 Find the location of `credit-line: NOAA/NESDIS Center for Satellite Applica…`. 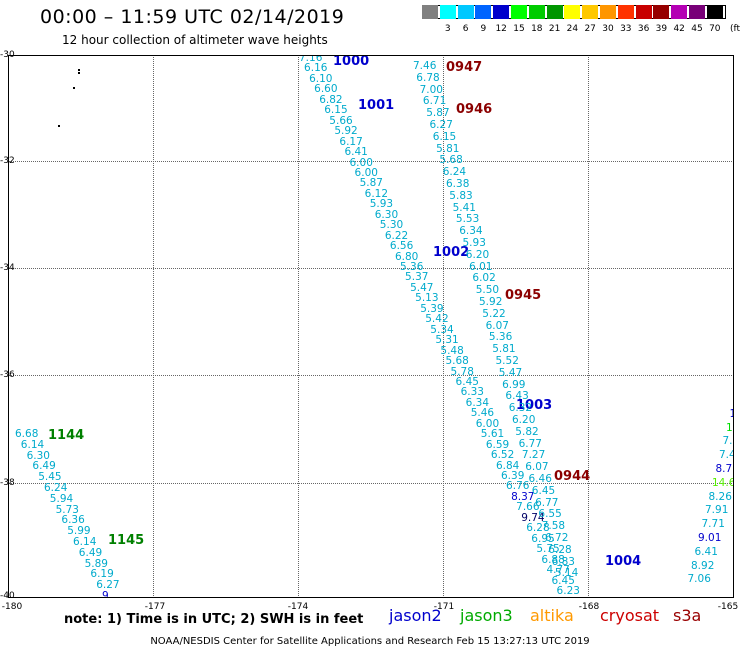

credit-line: NOAA/NESDIS Center for Satellite Applica… is located at coordinates (370, 641).